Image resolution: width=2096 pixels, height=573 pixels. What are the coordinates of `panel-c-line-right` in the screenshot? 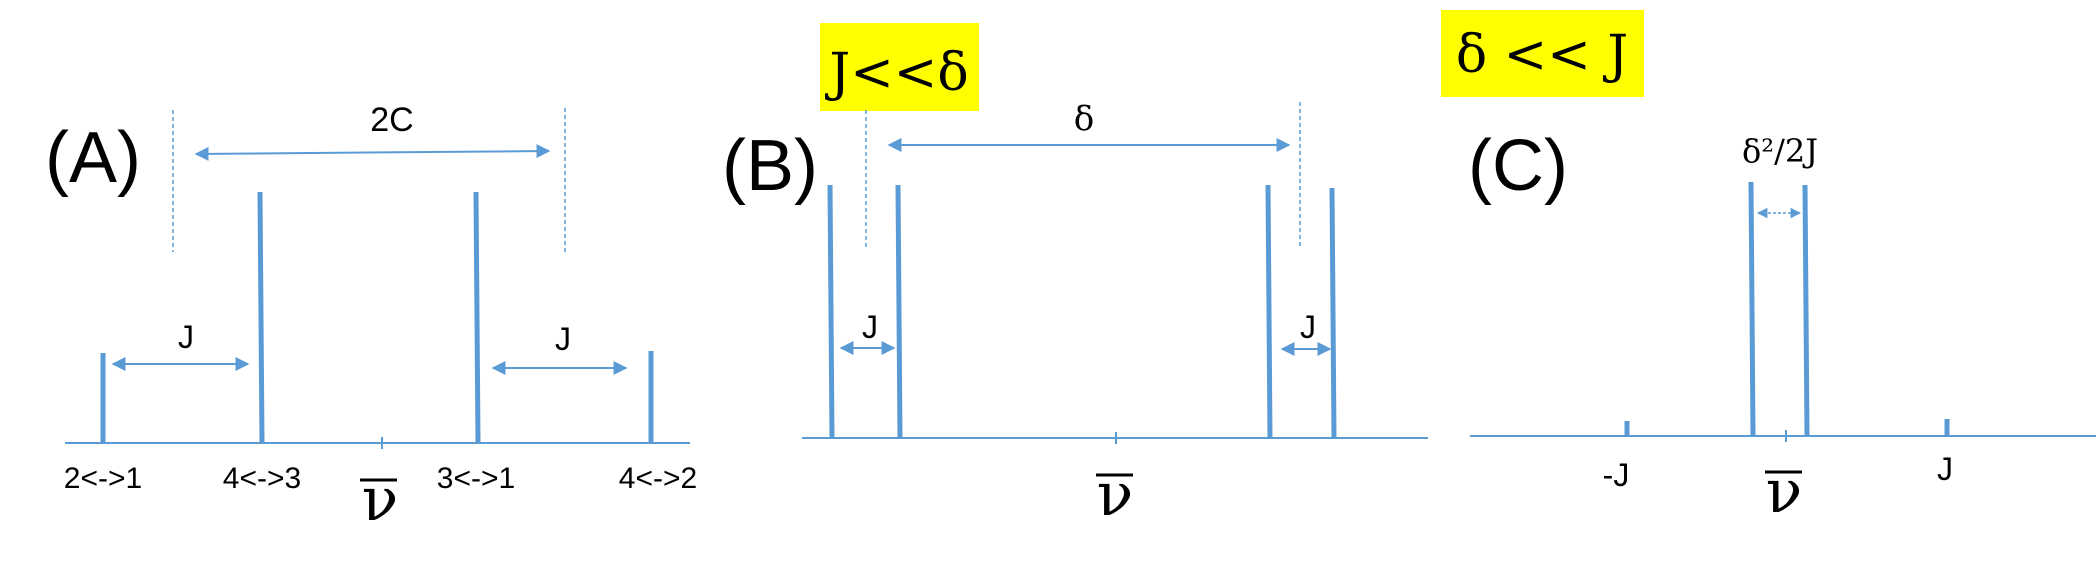 It's located at (1806, 310).